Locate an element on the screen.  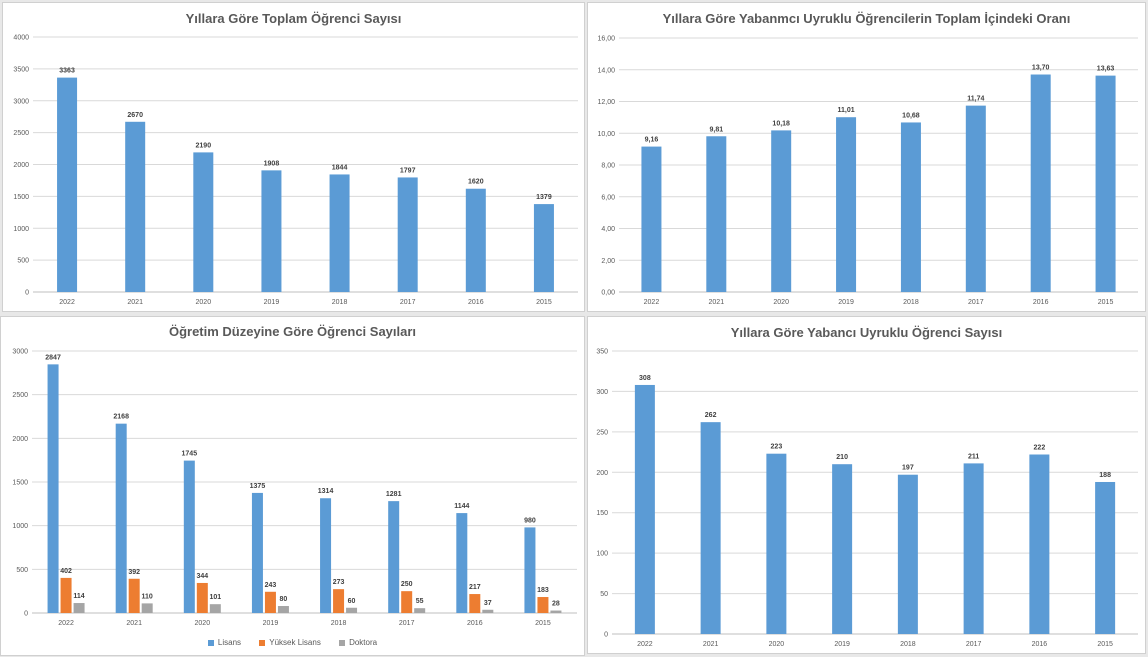
data-label: 262 is located at coordinates (711, 415).